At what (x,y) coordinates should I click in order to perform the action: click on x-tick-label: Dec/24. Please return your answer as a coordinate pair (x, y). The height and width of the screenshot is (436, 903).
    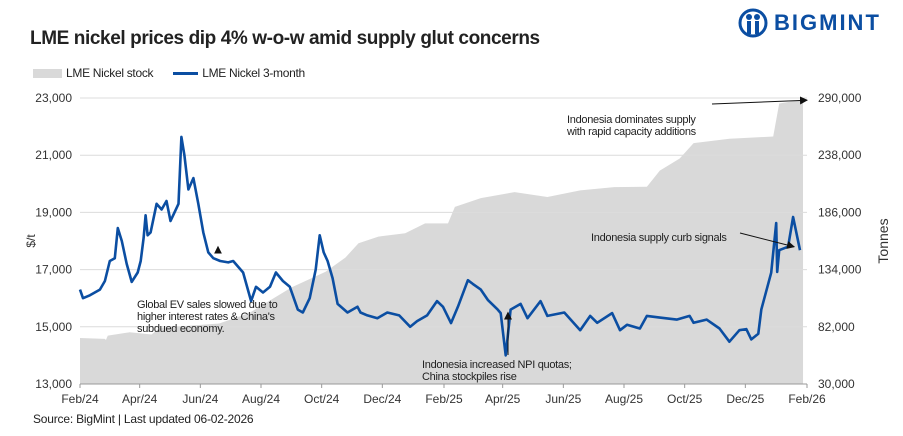
    Looking at the image, I should click on (382, 399).